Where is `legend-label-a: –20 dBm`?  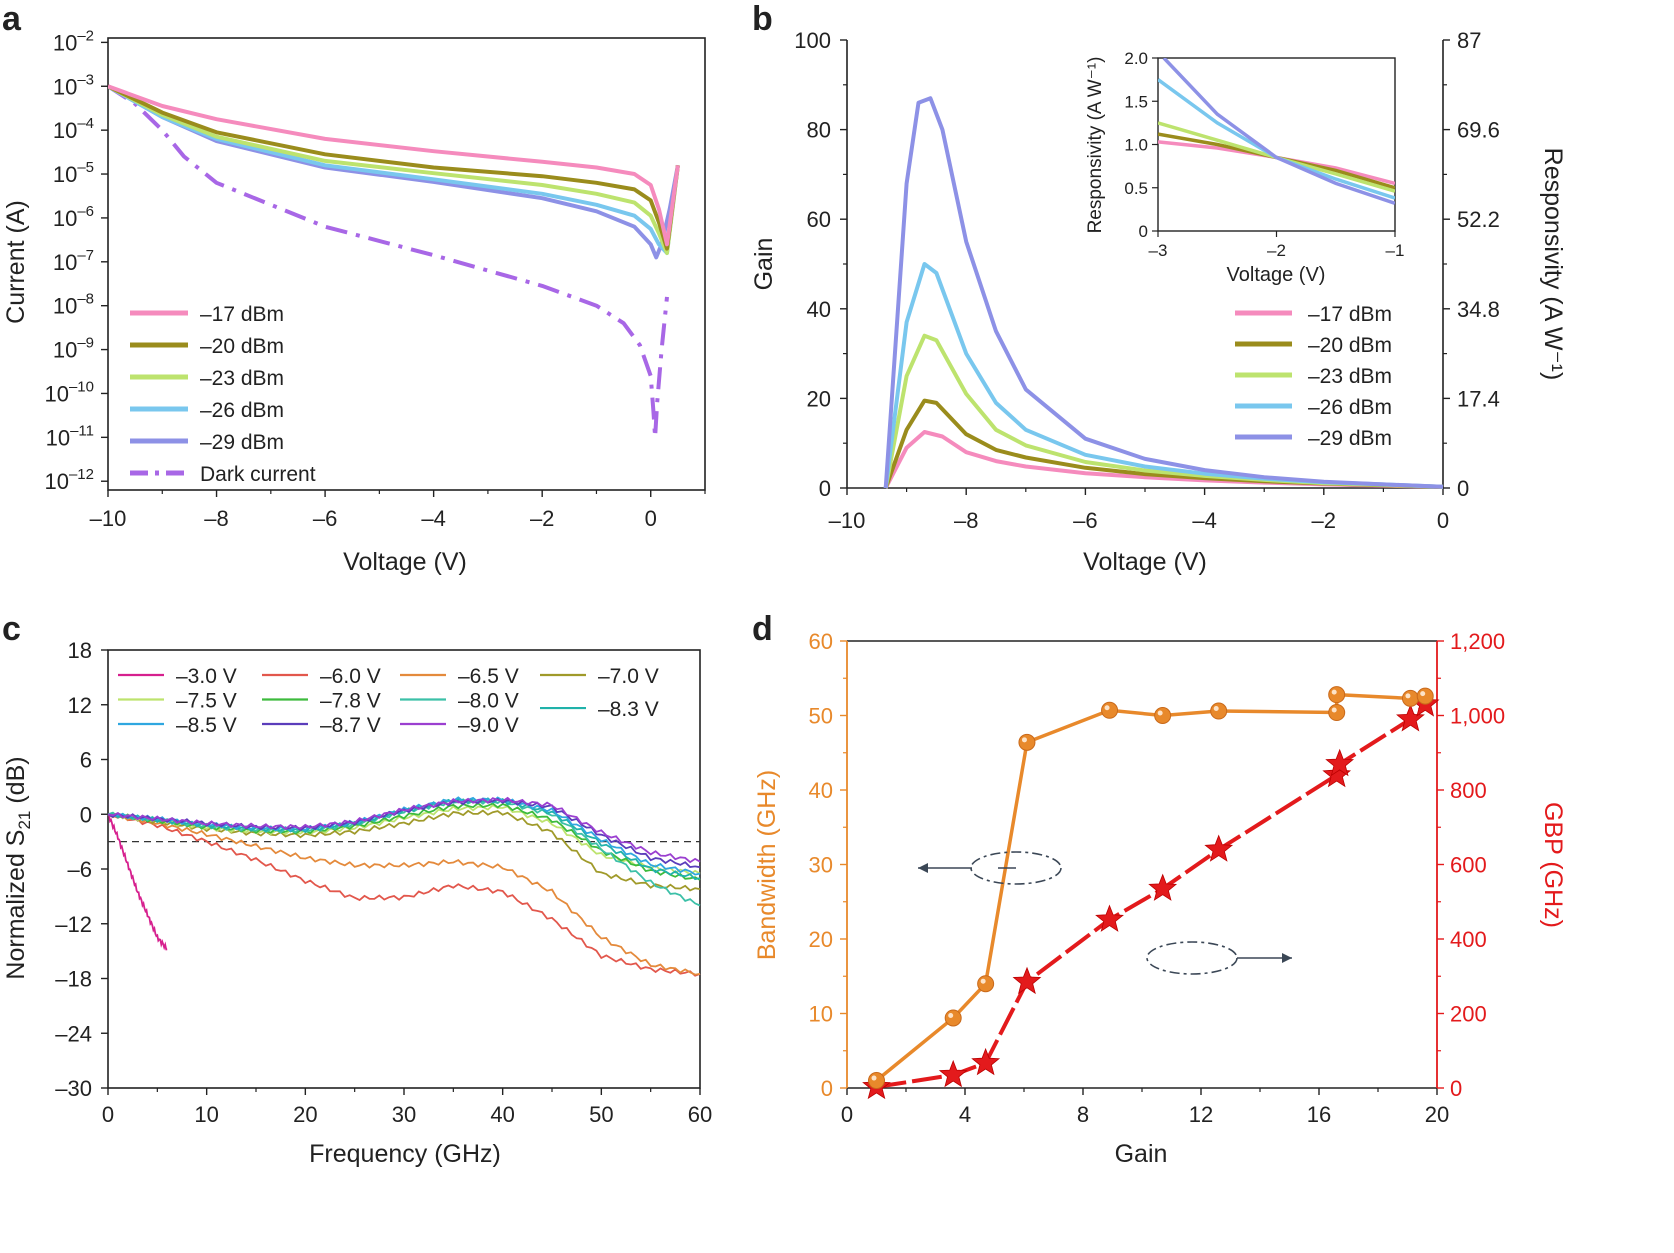 legend-label-a: –20 dBm is located at coordinates (242, 346).